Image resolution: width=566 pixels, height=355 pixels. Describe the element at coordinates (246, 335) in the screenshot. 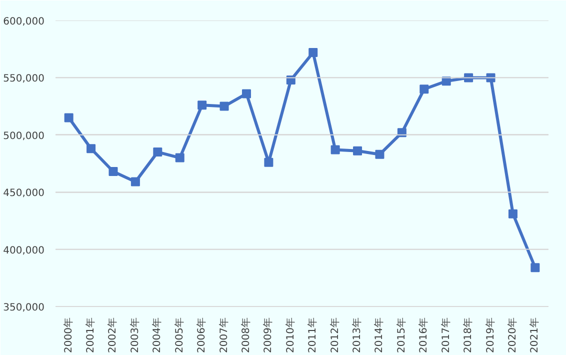

I see `x-tick-label: 2008年` at that location.